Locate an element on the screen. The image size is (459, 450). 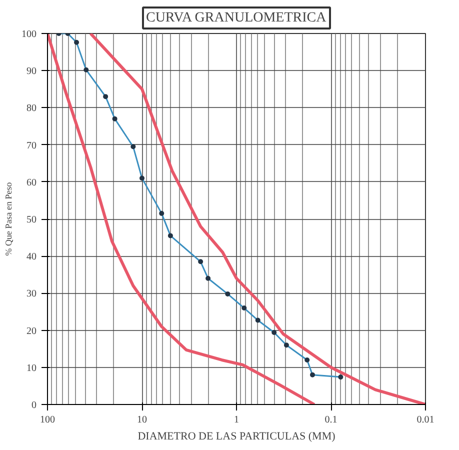
x-tick-label: 0.1 is located at coordinates (331, 420).